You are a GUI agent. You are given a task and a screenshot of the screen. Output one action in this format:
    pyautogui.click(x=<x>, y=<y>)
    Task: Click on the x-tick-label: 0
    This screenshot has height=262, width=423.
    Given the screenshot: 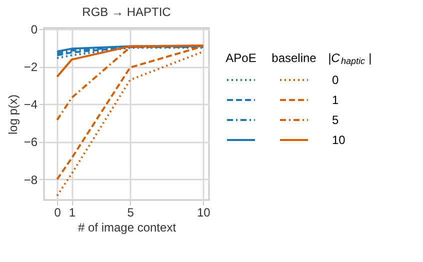 What is the action you would take?
    pyautogui.click(x=58, y=213)
    